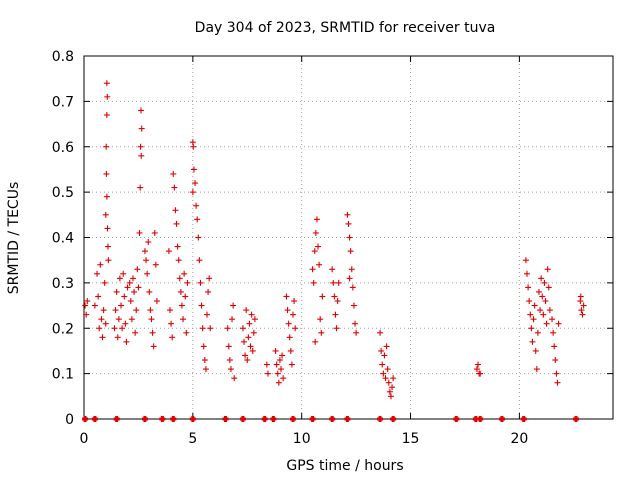 The image size is (640, 480). Describe the element at coordinates (63, 375) in the screenshot. I see `y-tick-label: 0.1` at that location.